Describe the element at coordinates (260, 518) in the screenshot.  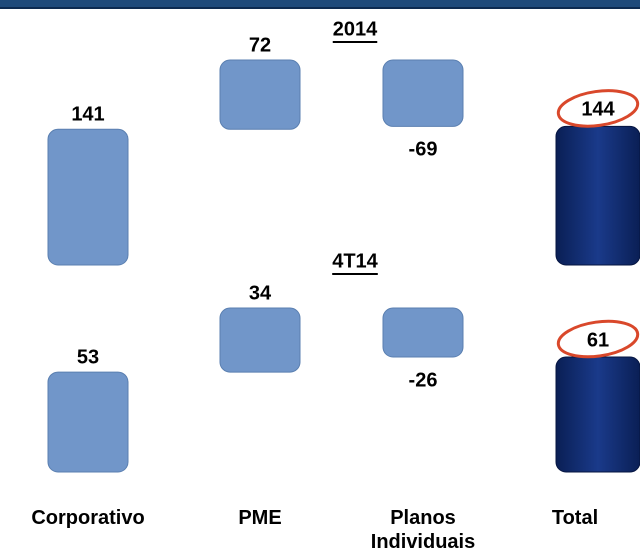
I see `category-label: PME` at that location.